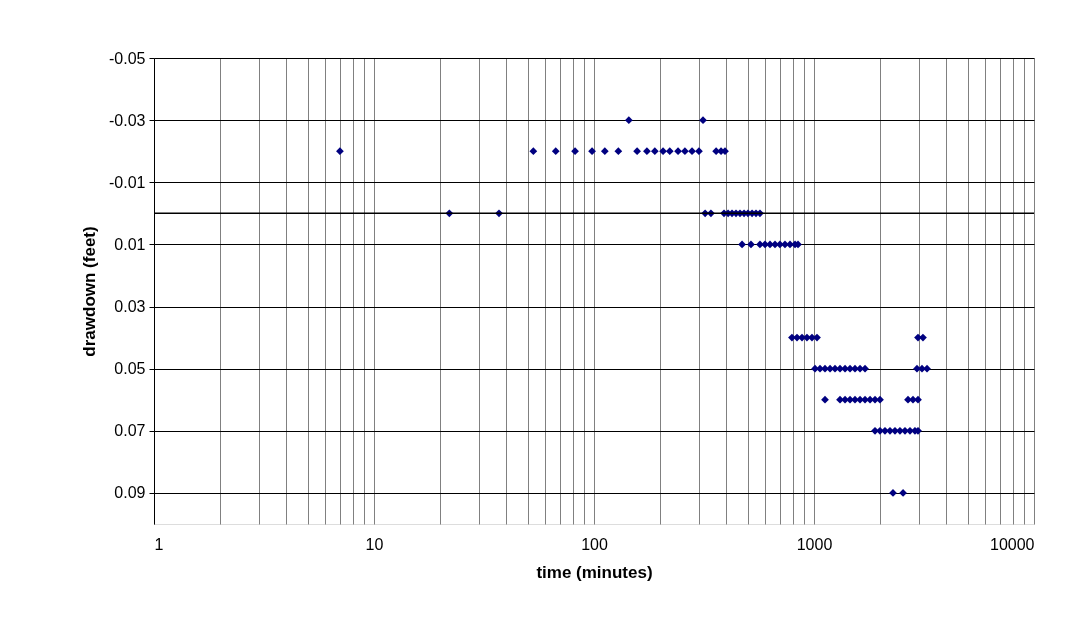 The height and width of the screenshot is (633, 1090). I want to click on x-tick-label: 10000, so click(1012, 544).